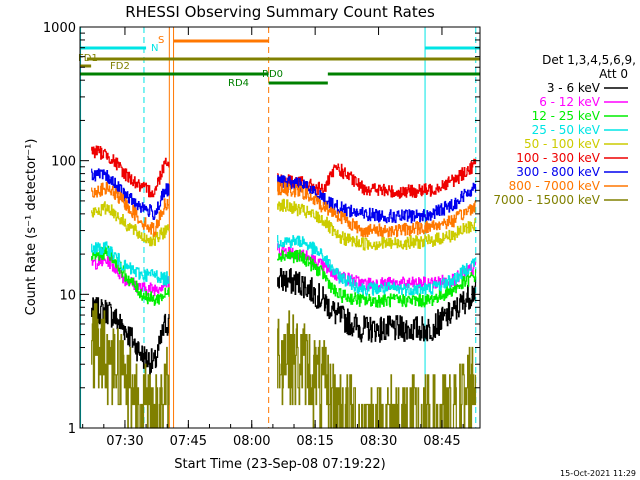 This screenshot has width=640, height=480. Describe the element at coordinates (566, 130) in the screenshot. I see `legend-entry-label: 25 - 50 keV` at that location.